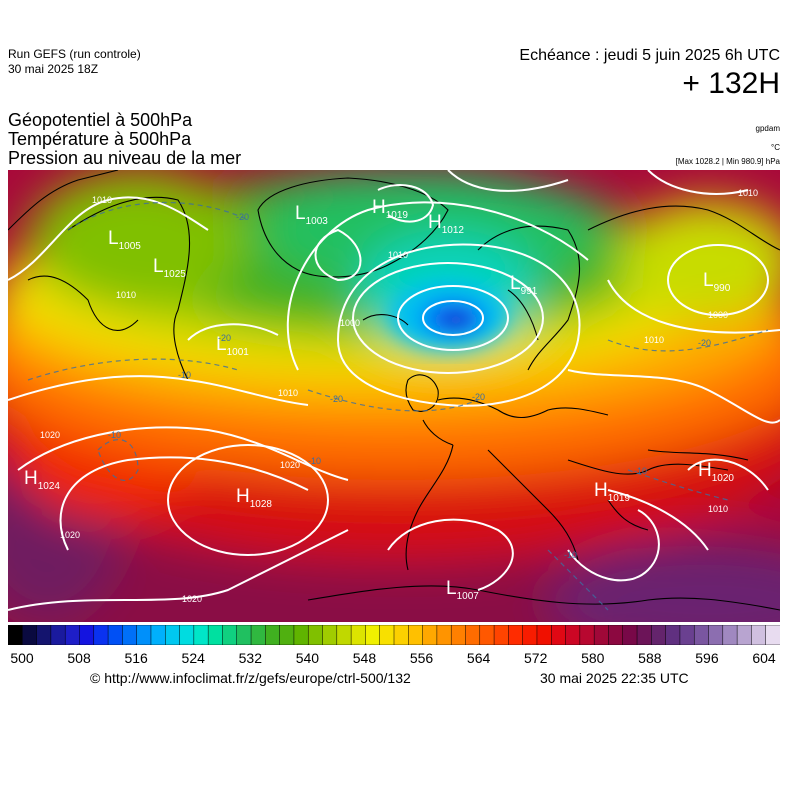  I want to click on unit-temperature: °C, so click(775, 147).